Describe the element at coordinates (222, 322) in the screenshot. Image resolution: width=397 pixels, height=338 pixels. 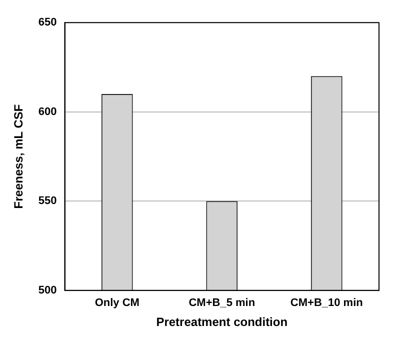
I see `x-axis-title: Pretreatment condition` at that location.